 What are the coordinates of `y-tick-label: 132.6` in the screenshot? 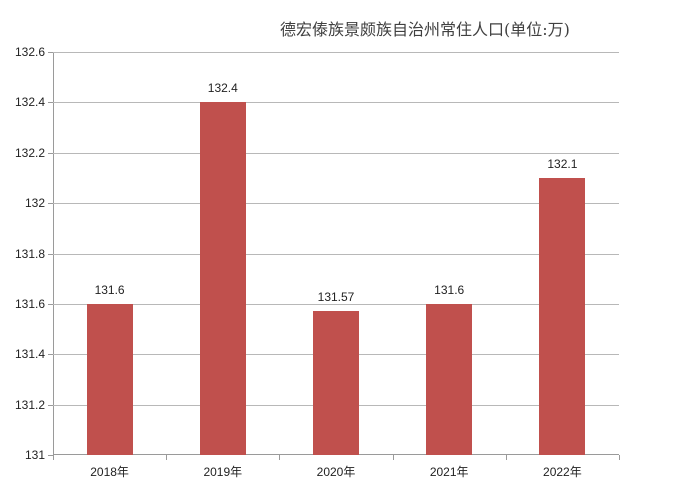 It's located at (29, 52).